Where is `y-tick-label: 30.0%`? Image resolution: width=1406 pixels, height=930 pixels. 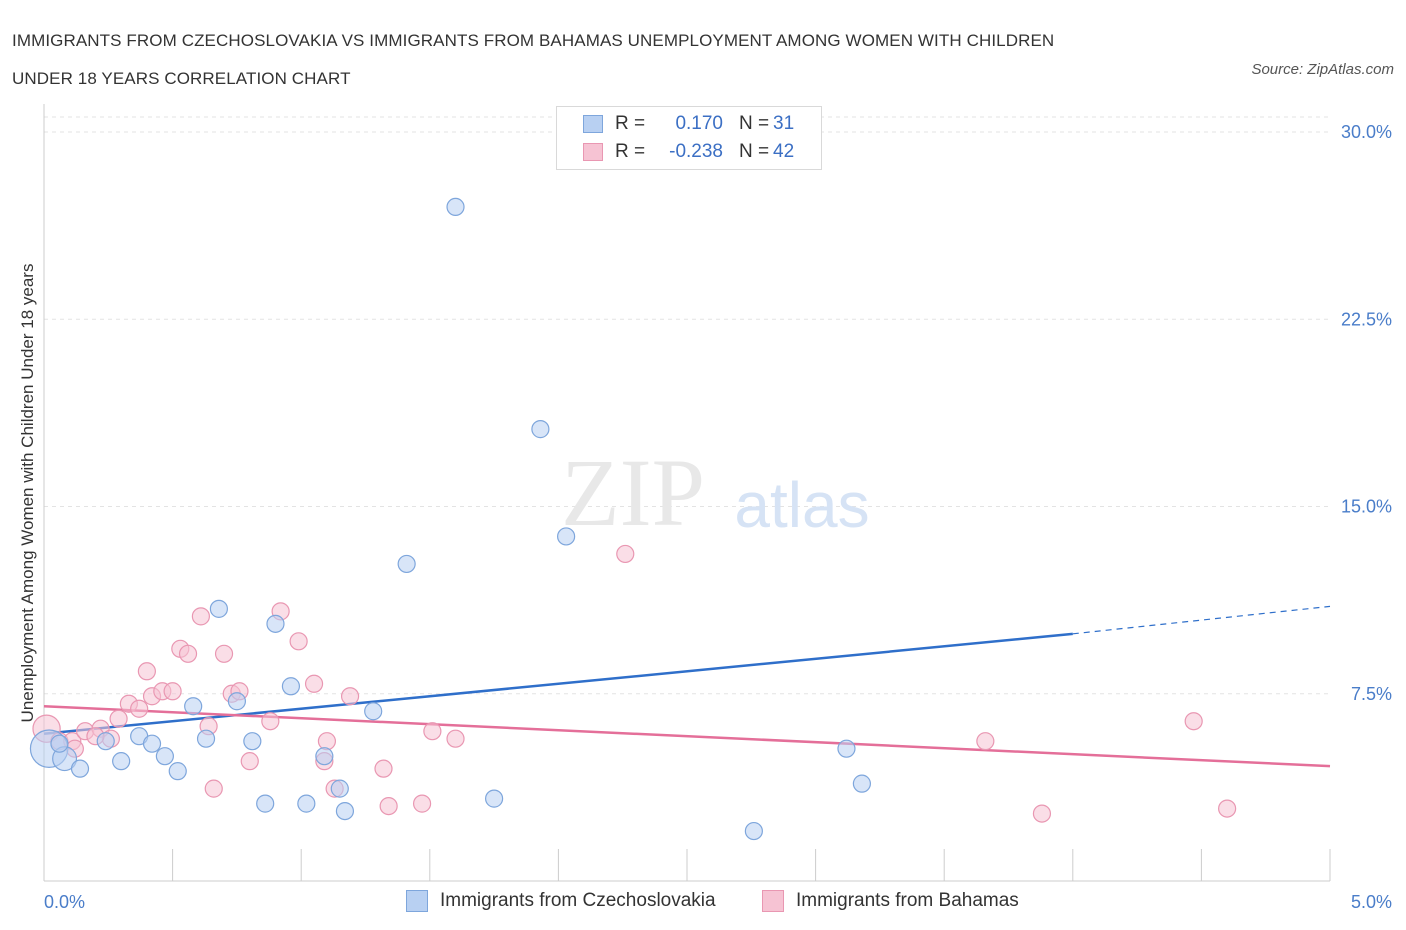 y-tick-label: 30.0% is located at coordinates (1366, 132).